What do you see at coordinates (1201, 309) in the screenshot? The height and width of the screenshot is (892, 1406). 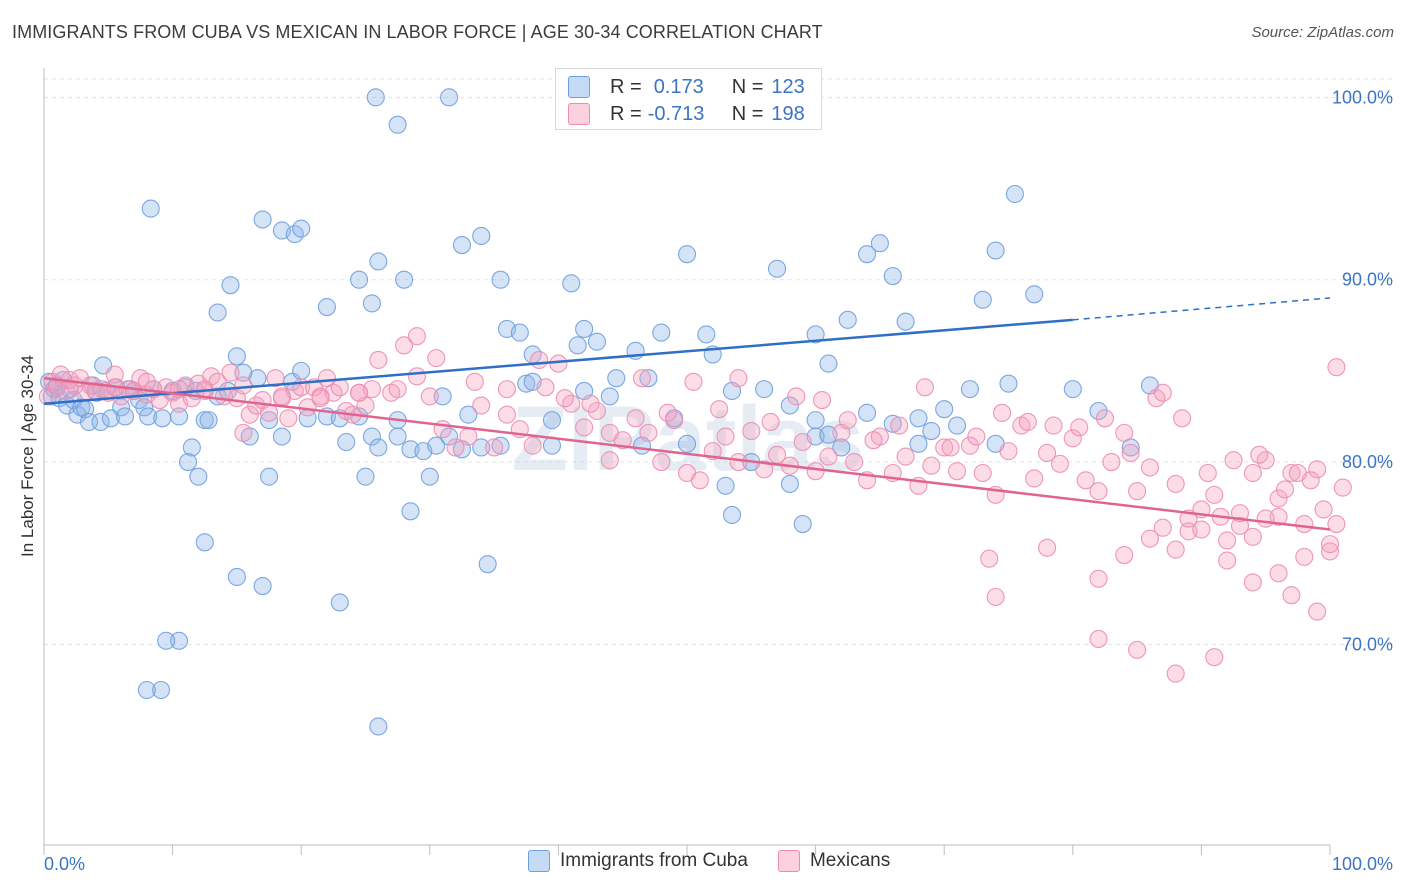 I see `trend-line-cuba-extension` at bounding box center [1201, 309].